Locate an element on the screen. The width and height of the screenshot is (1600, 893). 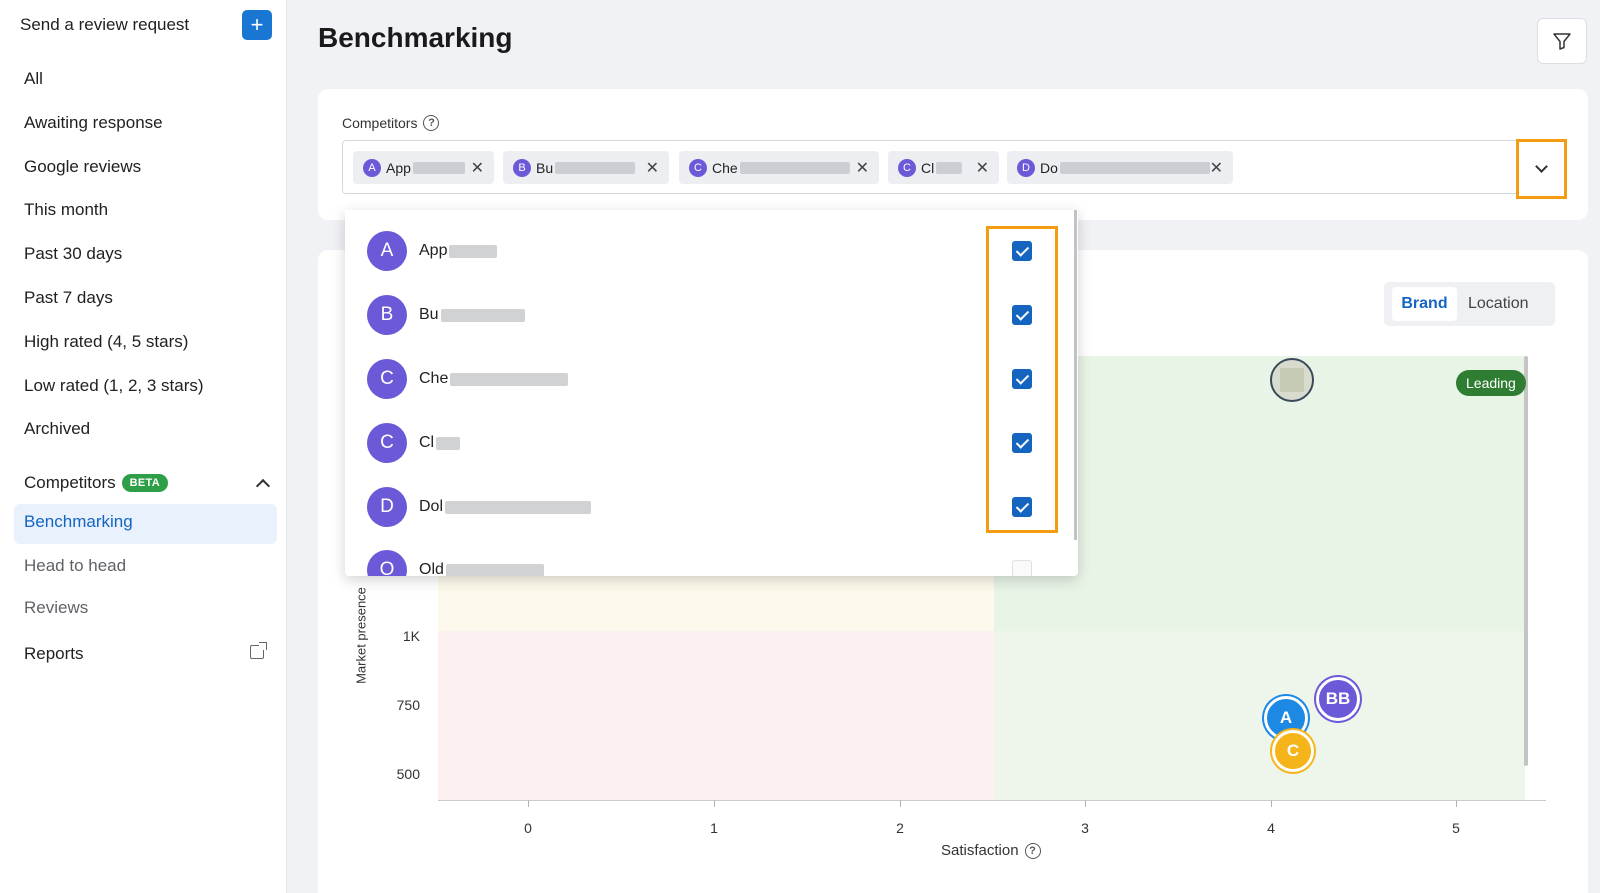
dropdown-option-name: Old is located at coordinates (431, 568).